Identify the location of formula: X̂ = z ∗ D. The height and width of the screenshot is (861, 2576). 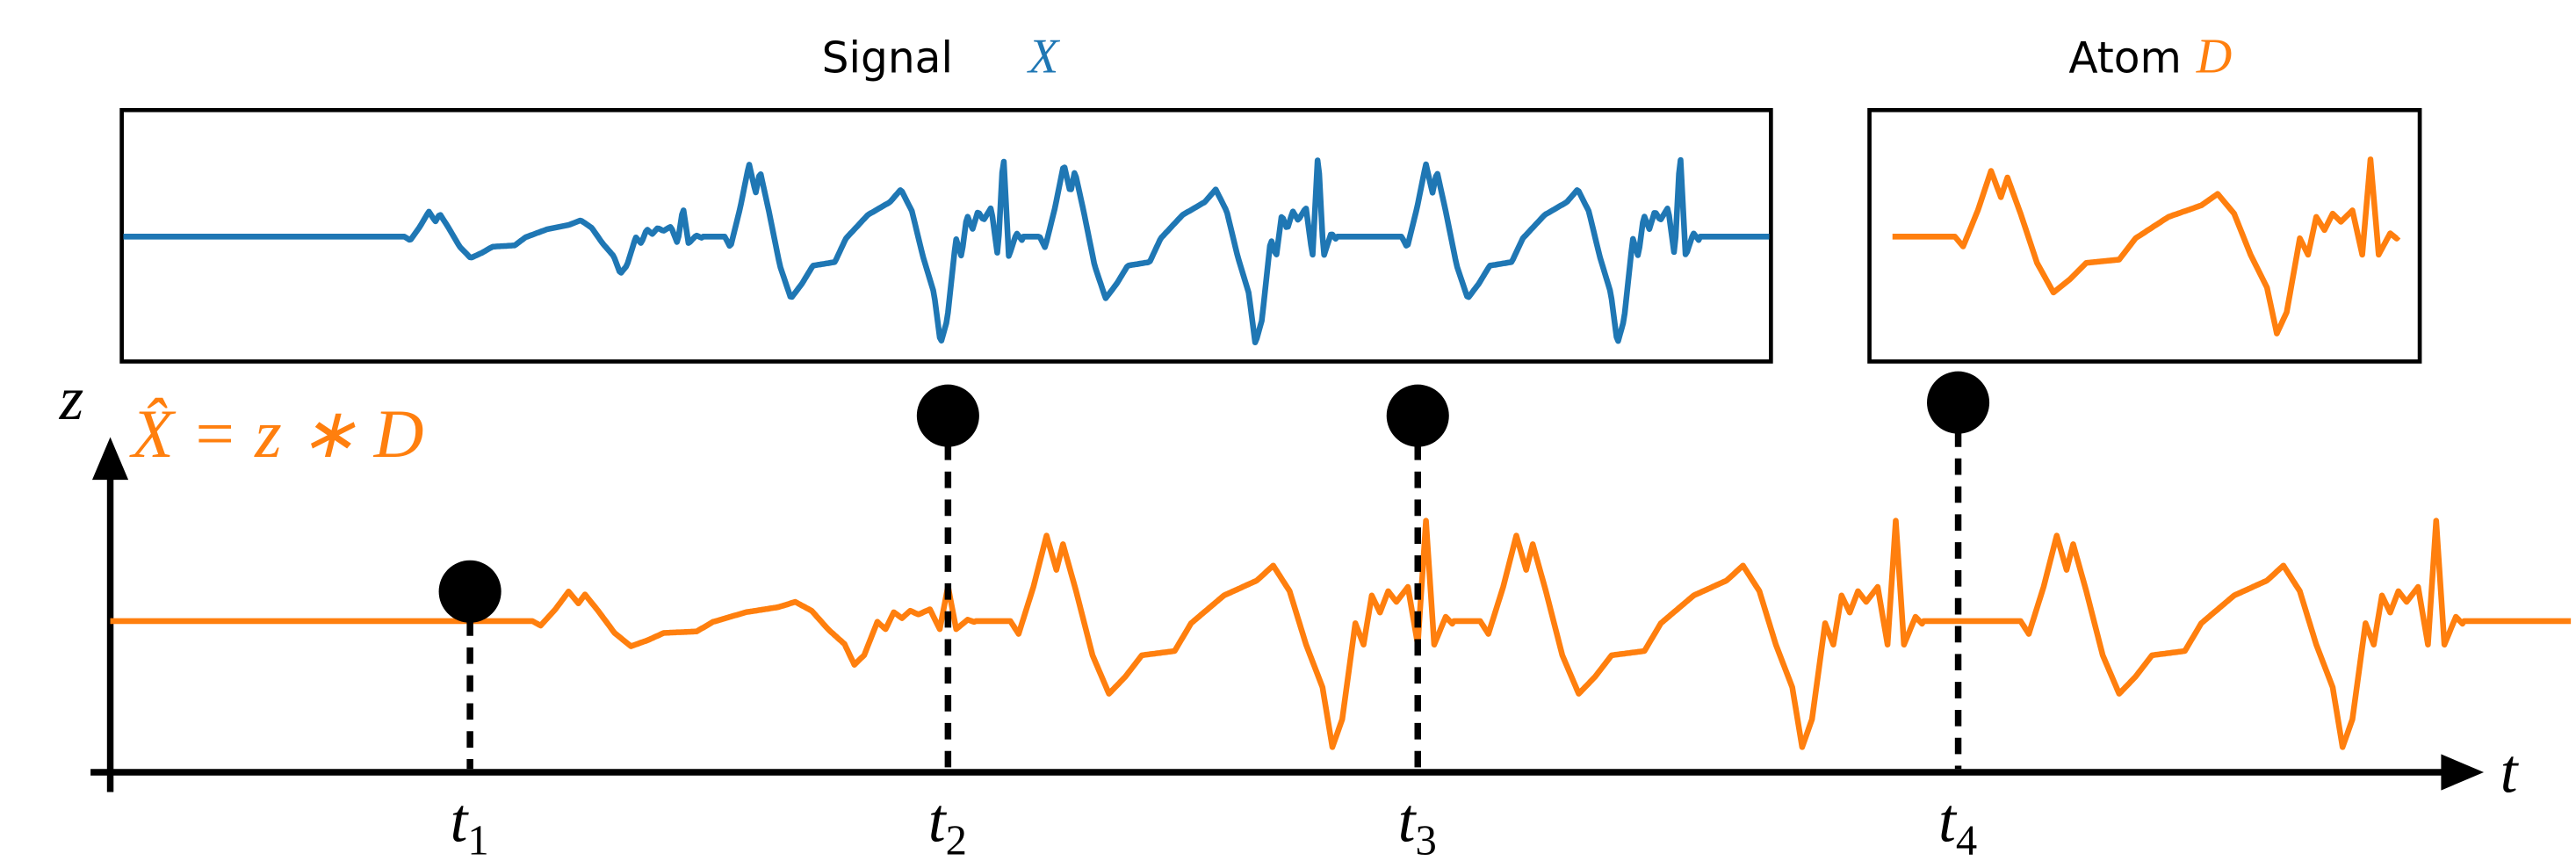
(276, 433).